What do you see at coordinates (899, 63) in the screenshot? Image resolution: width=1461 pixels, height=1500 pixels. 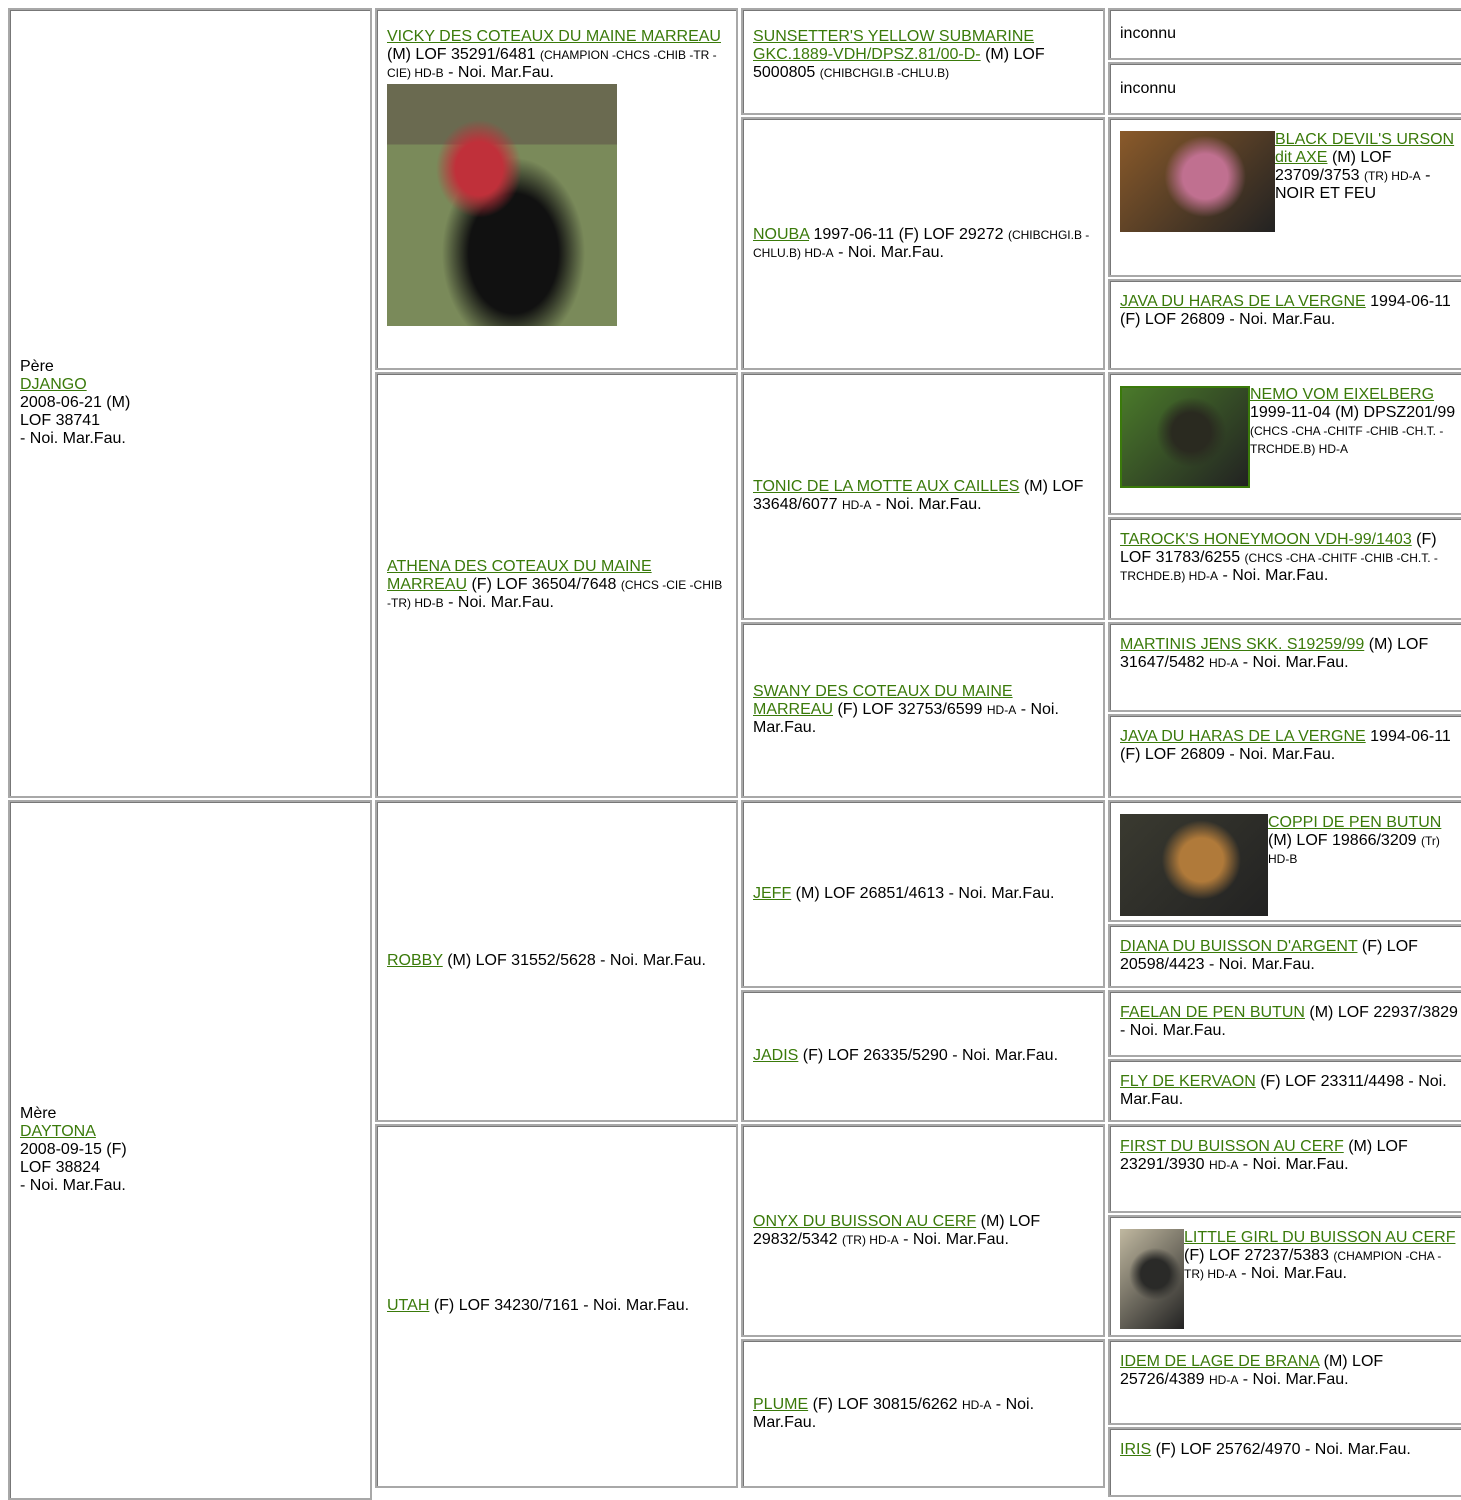 I see `dog-info: (M) LOF 5000805` at bounding box center [899, 63].